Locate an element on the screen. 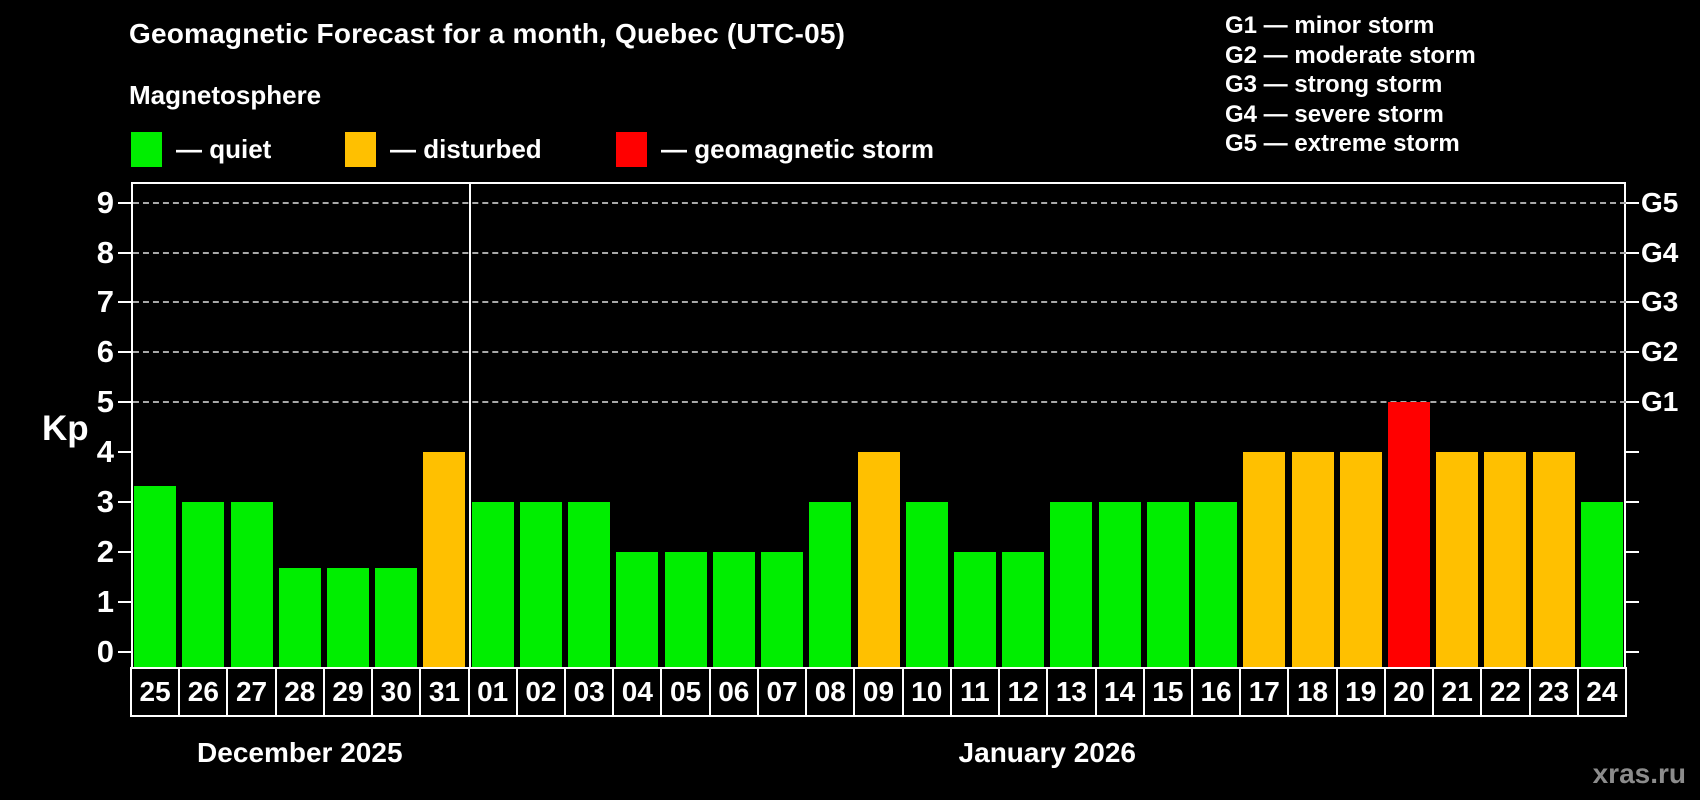 The width and height of the screenshot is (1700, 800). date-cell-11: 11 is located at coordinates (975, 692).